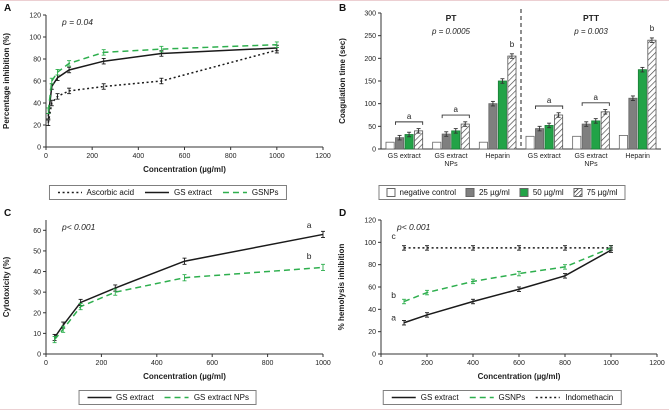  Describe the element at coordinates (370, 36) in the screenshot. I see `svg-text: 250` at that location.